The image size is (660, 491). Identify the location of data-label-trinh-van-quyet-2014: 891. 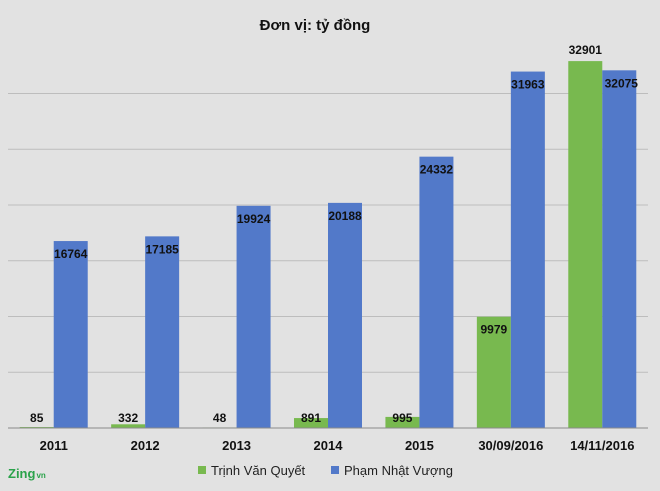
(311, 418).